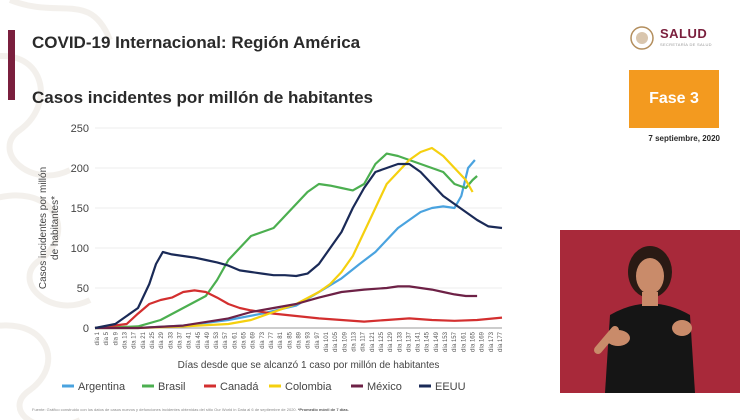 This screenshot has width=756, height=420. I want to click on x-tick-label: día 21, so click(144, 339).